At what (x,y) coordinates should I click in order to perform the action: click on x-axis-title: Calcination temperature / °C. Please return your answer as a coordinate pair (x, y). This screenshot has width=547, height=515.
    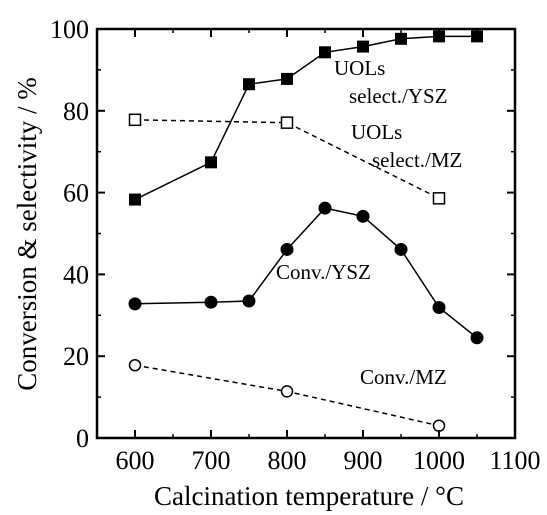
    Looking at the image, I should click on (309, 496).